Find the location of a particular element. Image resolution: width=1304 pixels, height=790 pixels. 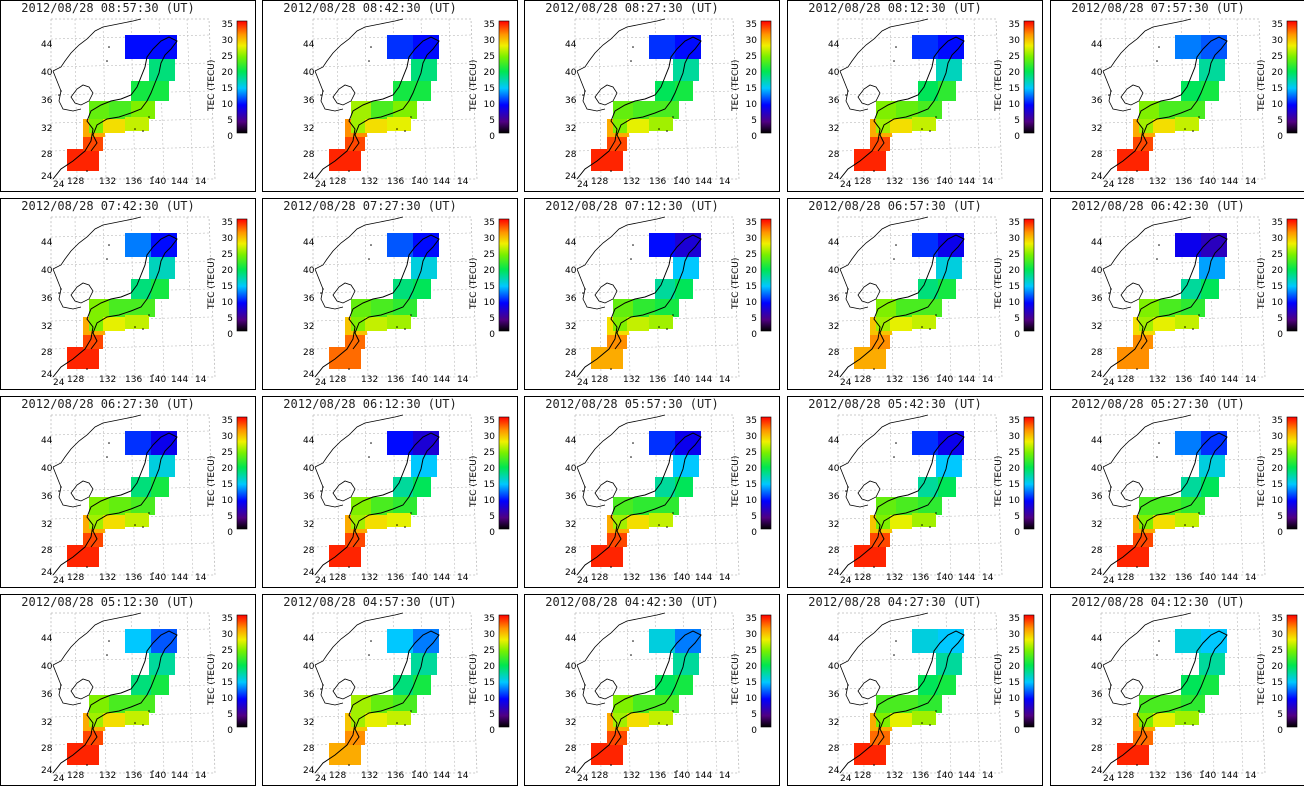

mainland-coastline is located at coordinates (97, 461).